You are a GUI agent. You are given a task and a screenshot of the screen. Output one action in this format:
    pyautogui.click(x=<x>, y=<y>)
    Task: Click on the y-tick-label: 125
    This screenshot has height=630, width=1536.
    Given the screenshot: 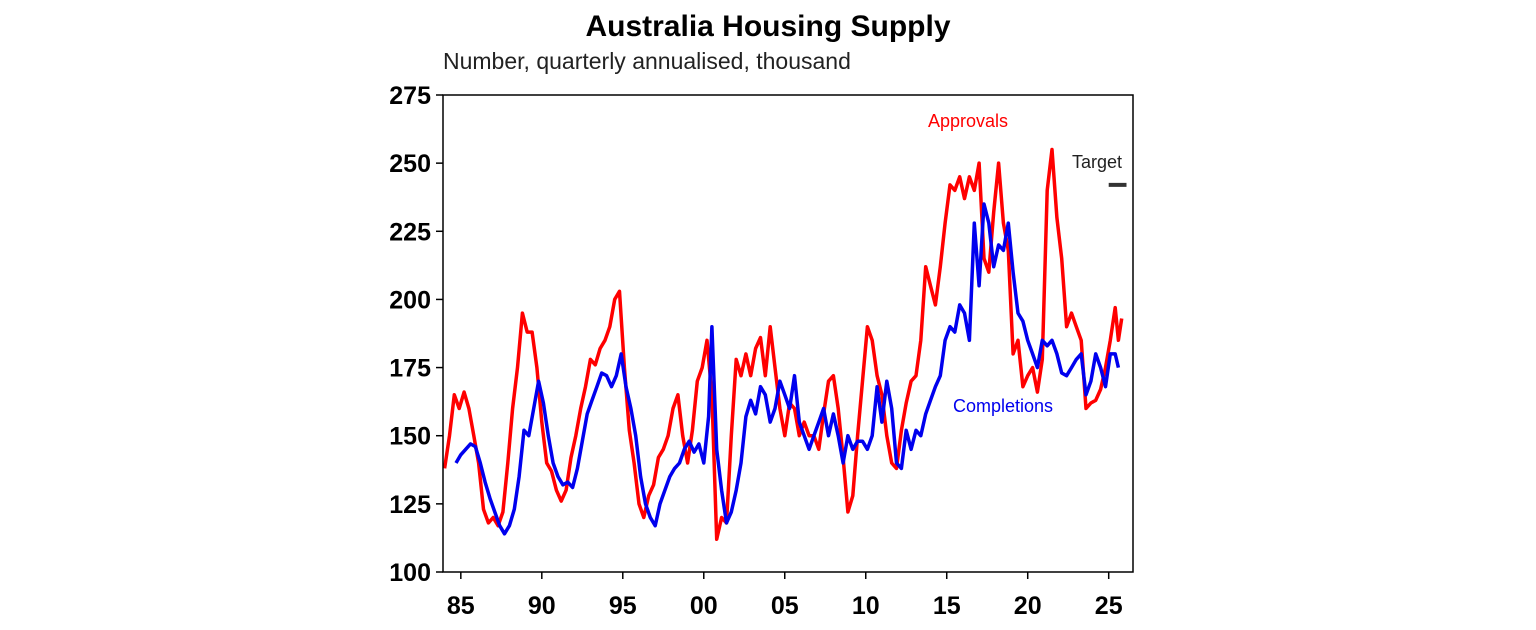 What is the action you would take?
    pyautogui.click(x=410, y=505)
    